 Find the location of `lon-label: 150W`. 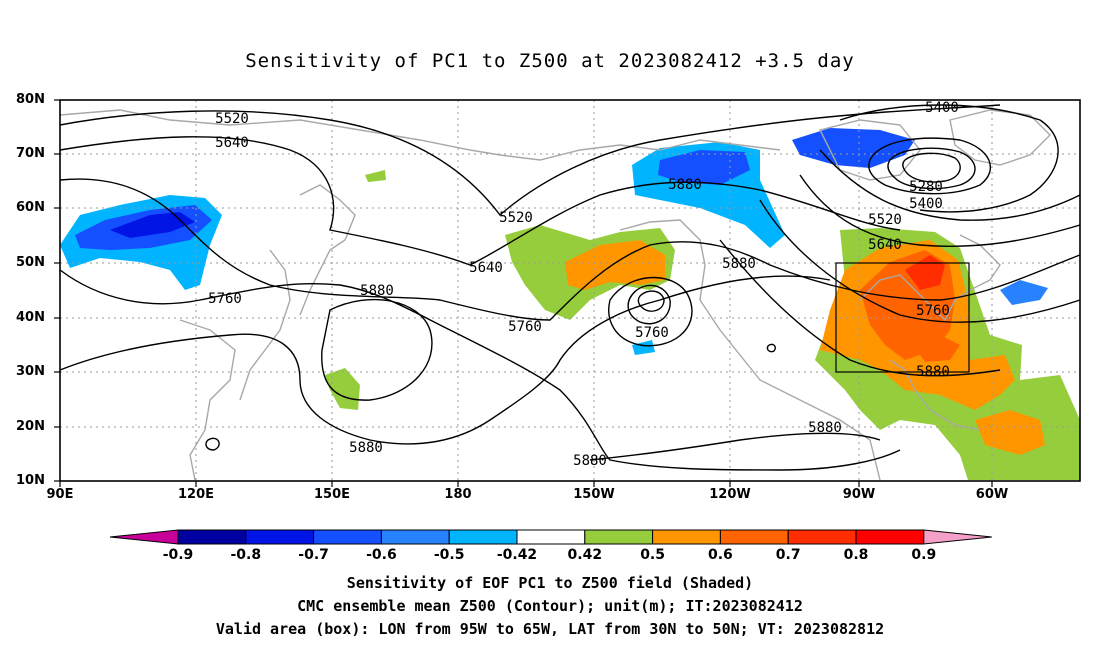

lon-label: 150W is located at coordinates (594, 494).